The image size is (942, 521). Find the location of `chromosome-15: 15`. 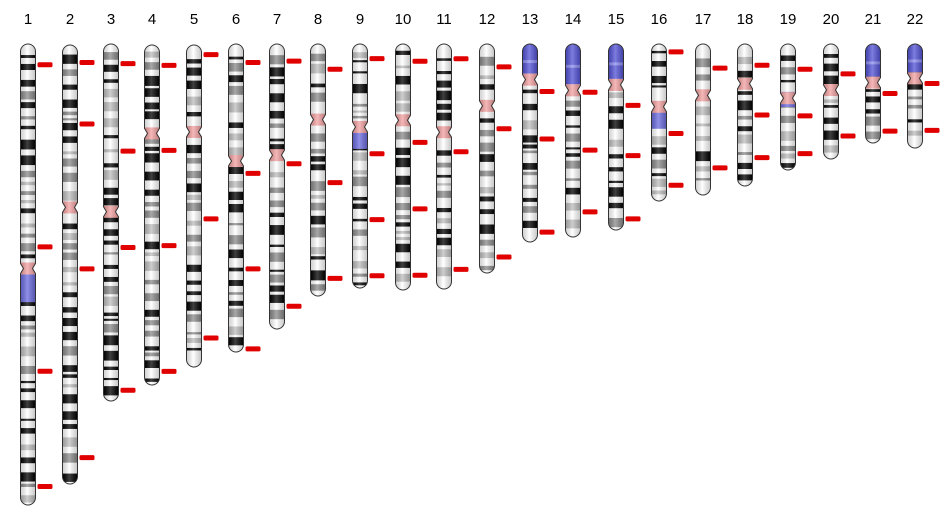

chromosome-15: 15 is located at coordinates (624, 121).